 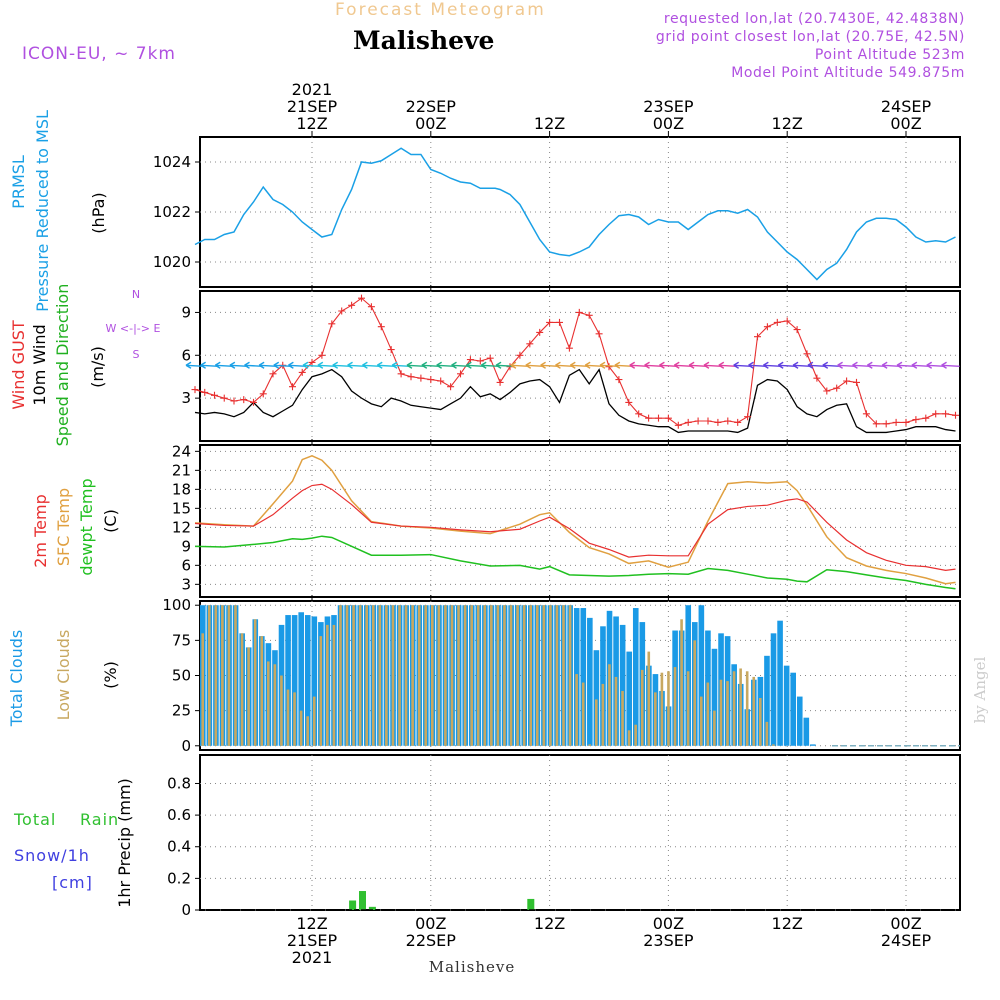 What do you see at coordinates (575, 361) in the screenshot?
I see `wind-gust-line` at bounding box center [575, 361].